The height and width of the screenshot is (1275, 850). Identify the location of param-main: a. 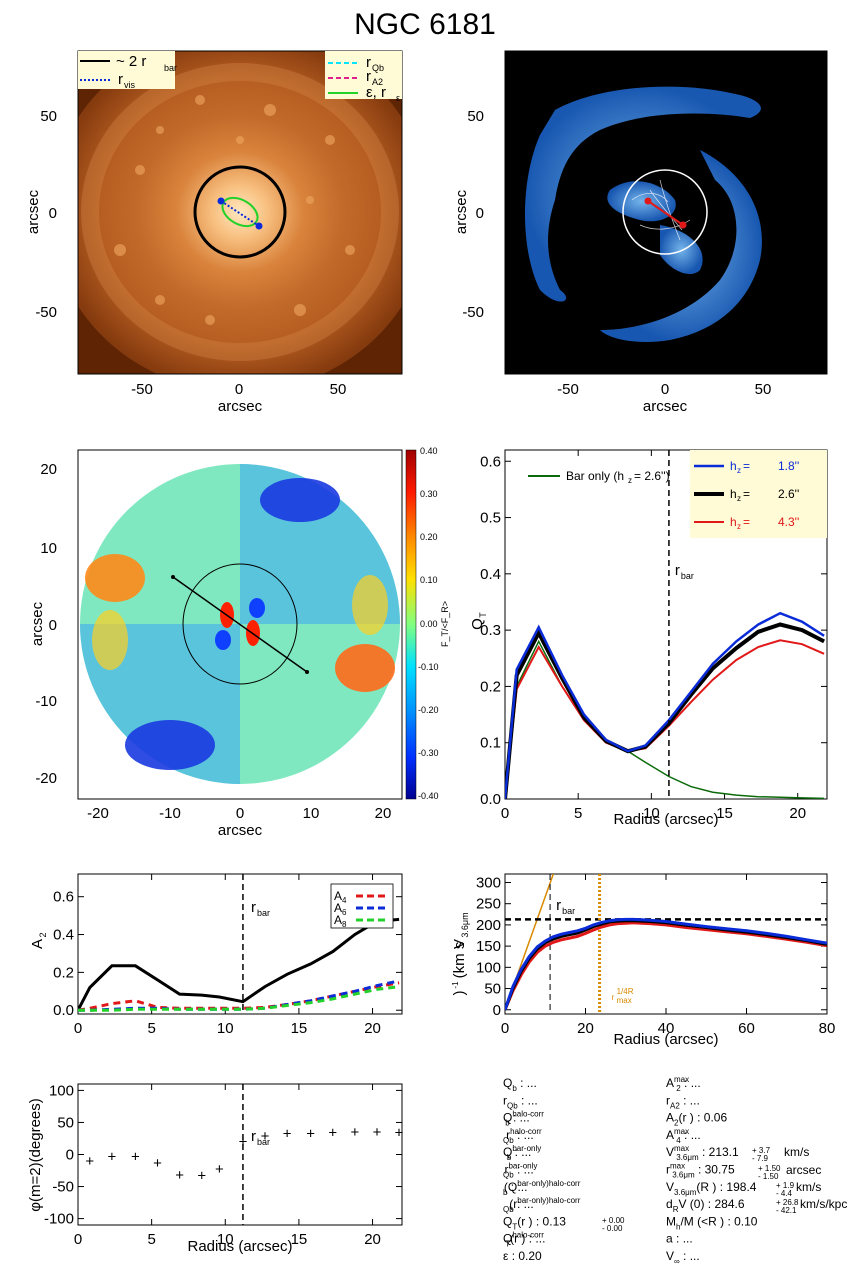
(669, 1239).